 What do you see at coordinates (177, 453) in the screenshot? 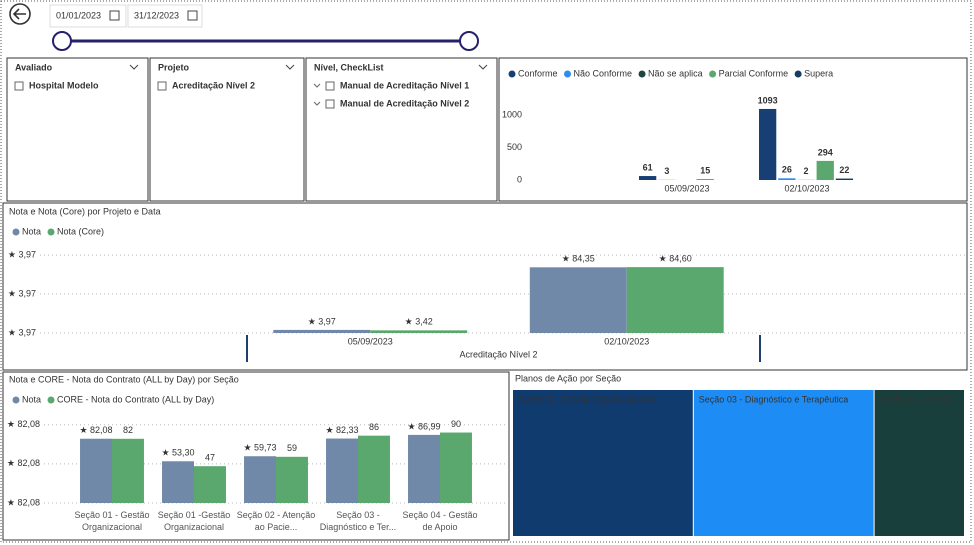
I see `data-label: ★ 53,30` at bounding box center [177, 453].